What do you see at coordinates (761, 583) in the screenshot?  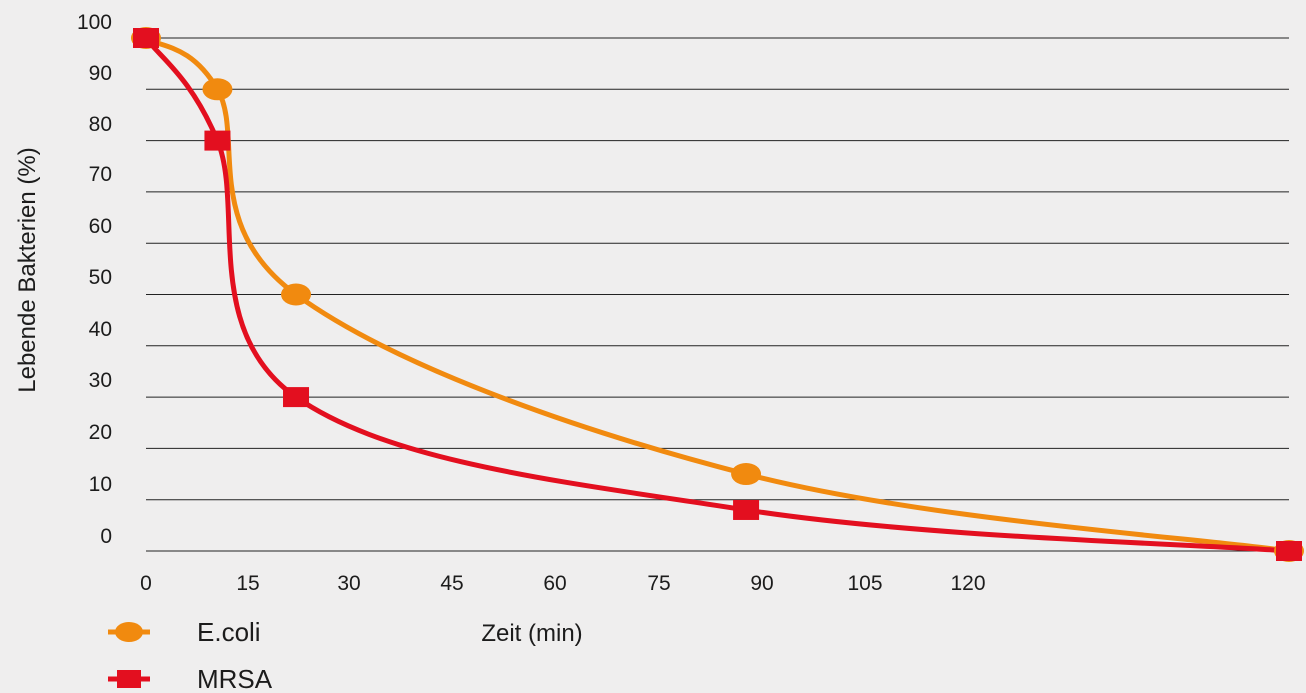 I see `x-tick-label: 90` at bounding box center [761, 583].